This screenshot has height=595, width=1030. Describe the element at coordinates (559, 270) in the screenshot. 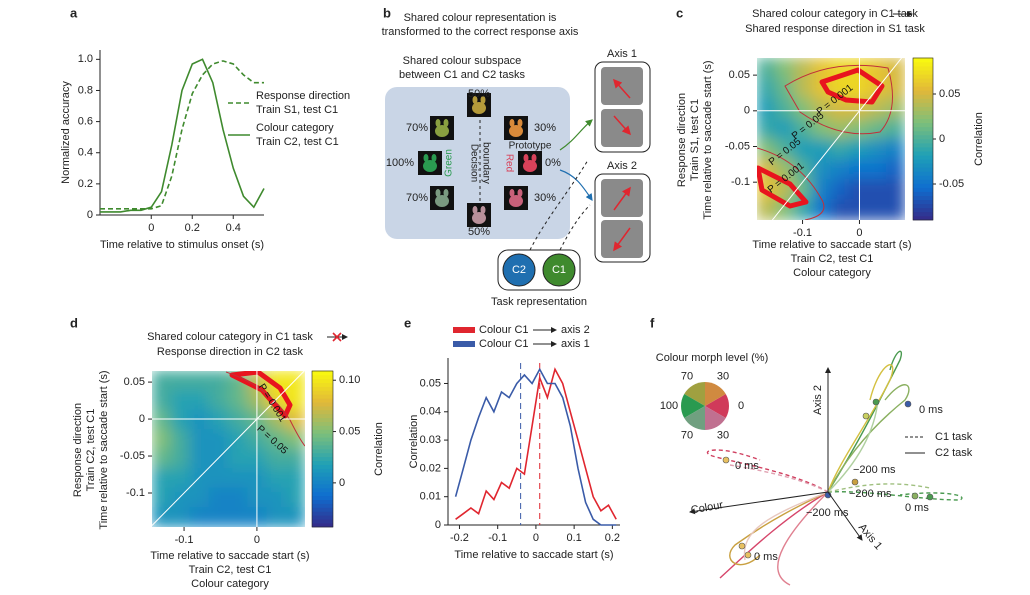

I see `task-label: C1` at that location.